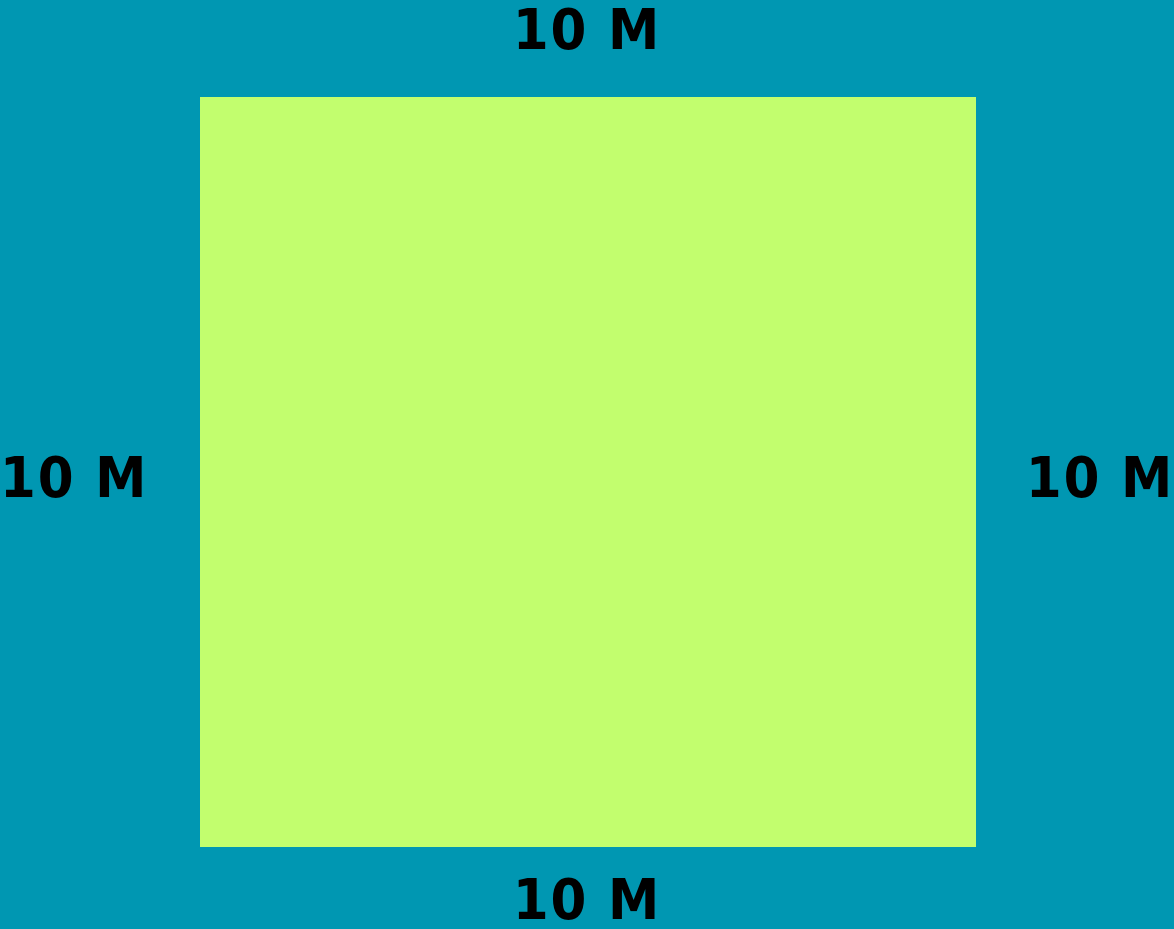 The height and width of the screenshot is (929, 1174). I want to click on bottom-side-label: 10 M, so click(587, 898).